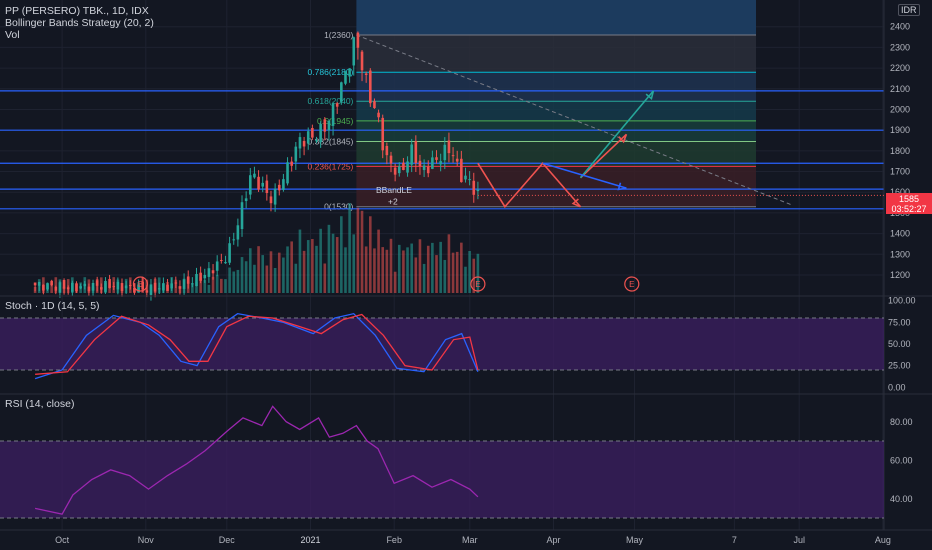 Image resolution: width=932 pixels, height=550 pixels. What do you see at coordinates (897, 387) in the screenshot?
I see `stoch-axis-tick: 0.00` at bounding box center [897, 387].